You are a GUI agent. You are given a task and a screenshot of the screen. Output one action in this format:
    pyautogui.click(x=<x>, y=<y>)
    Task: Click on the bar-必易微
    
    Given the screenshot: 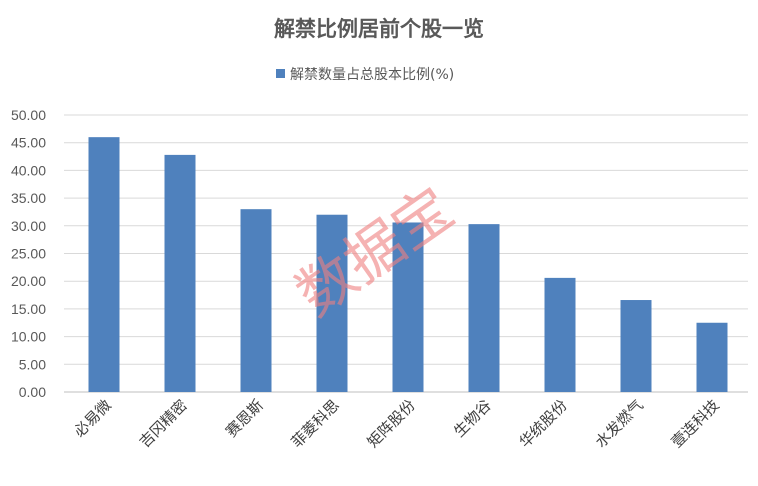 What is the action you would take?
    pyautogui.click(x=104, y=264)
    